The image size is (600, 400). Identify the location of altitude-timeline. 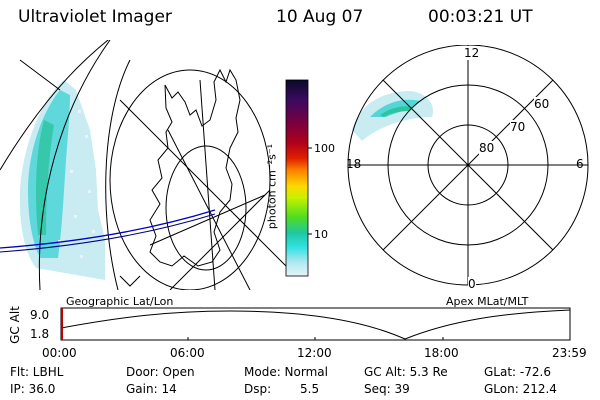
(315, 324).